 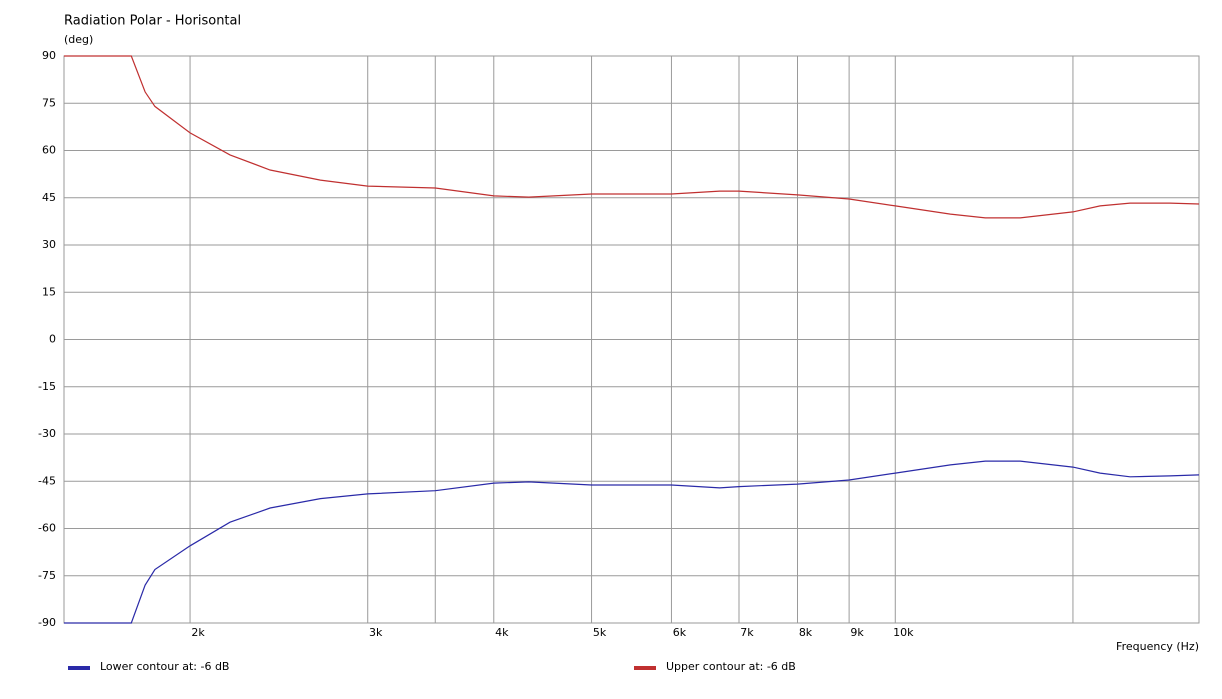 I want to click on legend-label: Lower contour at: -6 dB, so click(x=164, y=666).